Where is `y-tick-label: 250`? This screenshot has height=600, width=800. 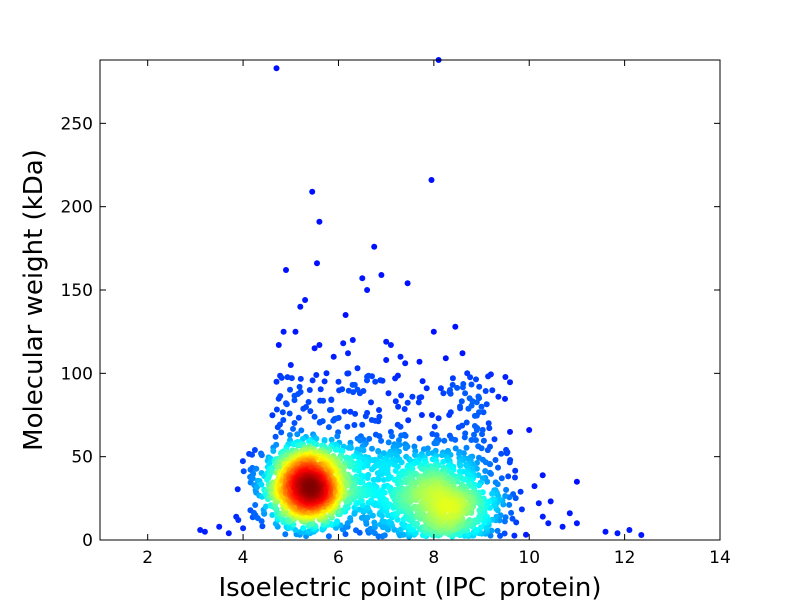
y-tick-label: 250 is located at coordinates (77, 124).